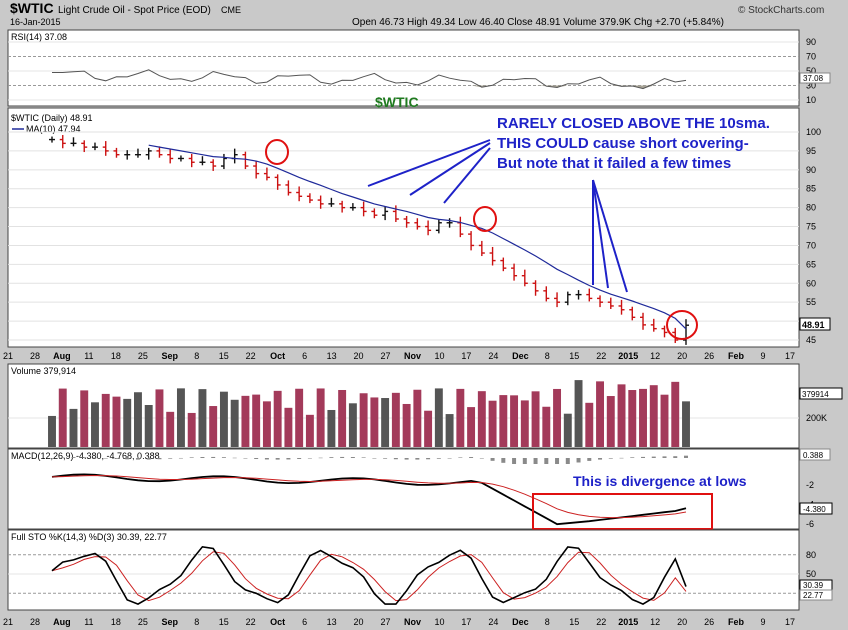 The image size is (848, 630). I want to click on price-value: 48.91, so click(813, 325).